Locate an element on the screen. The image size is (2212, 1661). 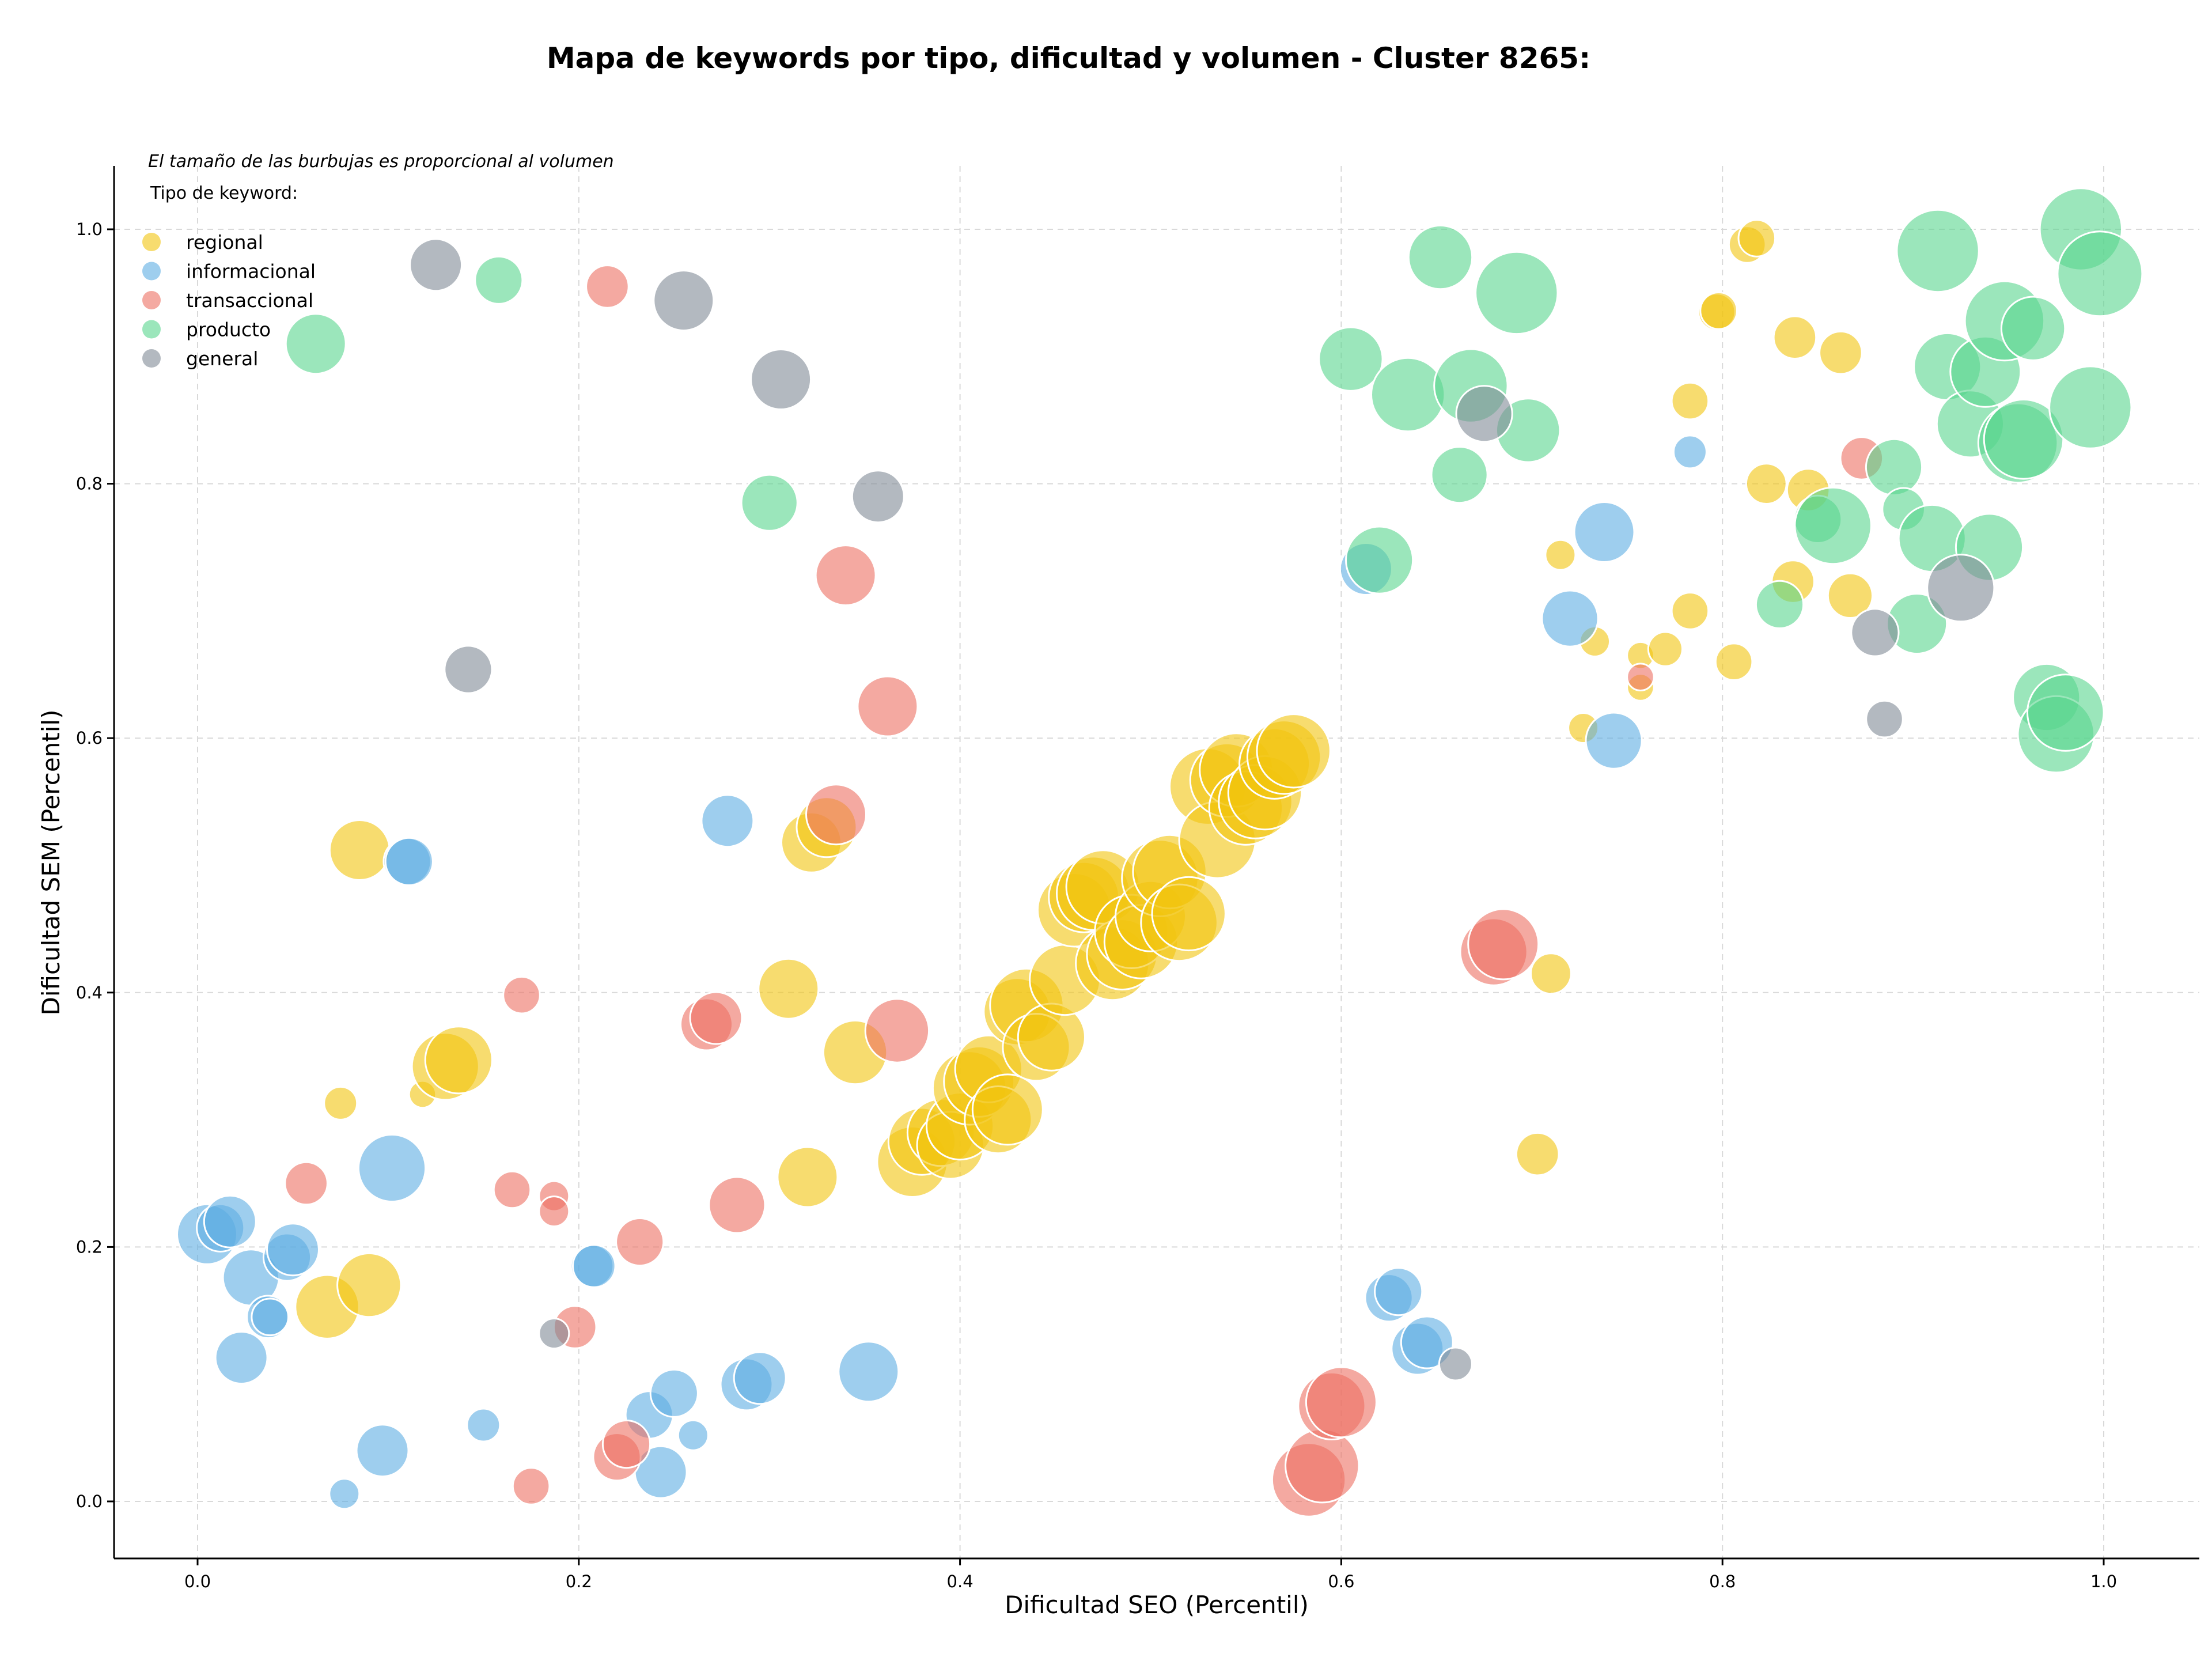
x-tick-label: 0.0 is located at coordinates (197, 1581).